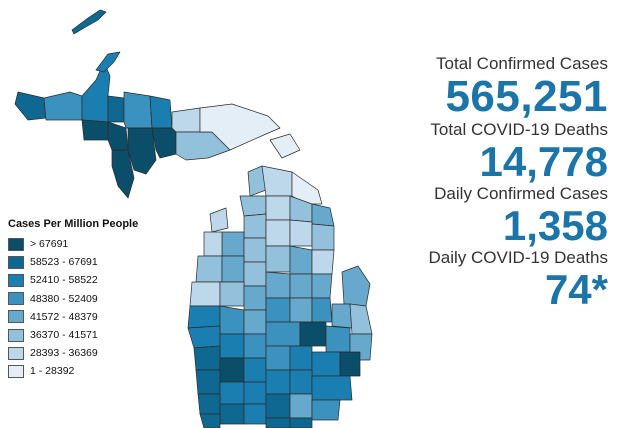 This screenshot has width=624, height=428. I want to click on county-sanilac, so click(361, 319).